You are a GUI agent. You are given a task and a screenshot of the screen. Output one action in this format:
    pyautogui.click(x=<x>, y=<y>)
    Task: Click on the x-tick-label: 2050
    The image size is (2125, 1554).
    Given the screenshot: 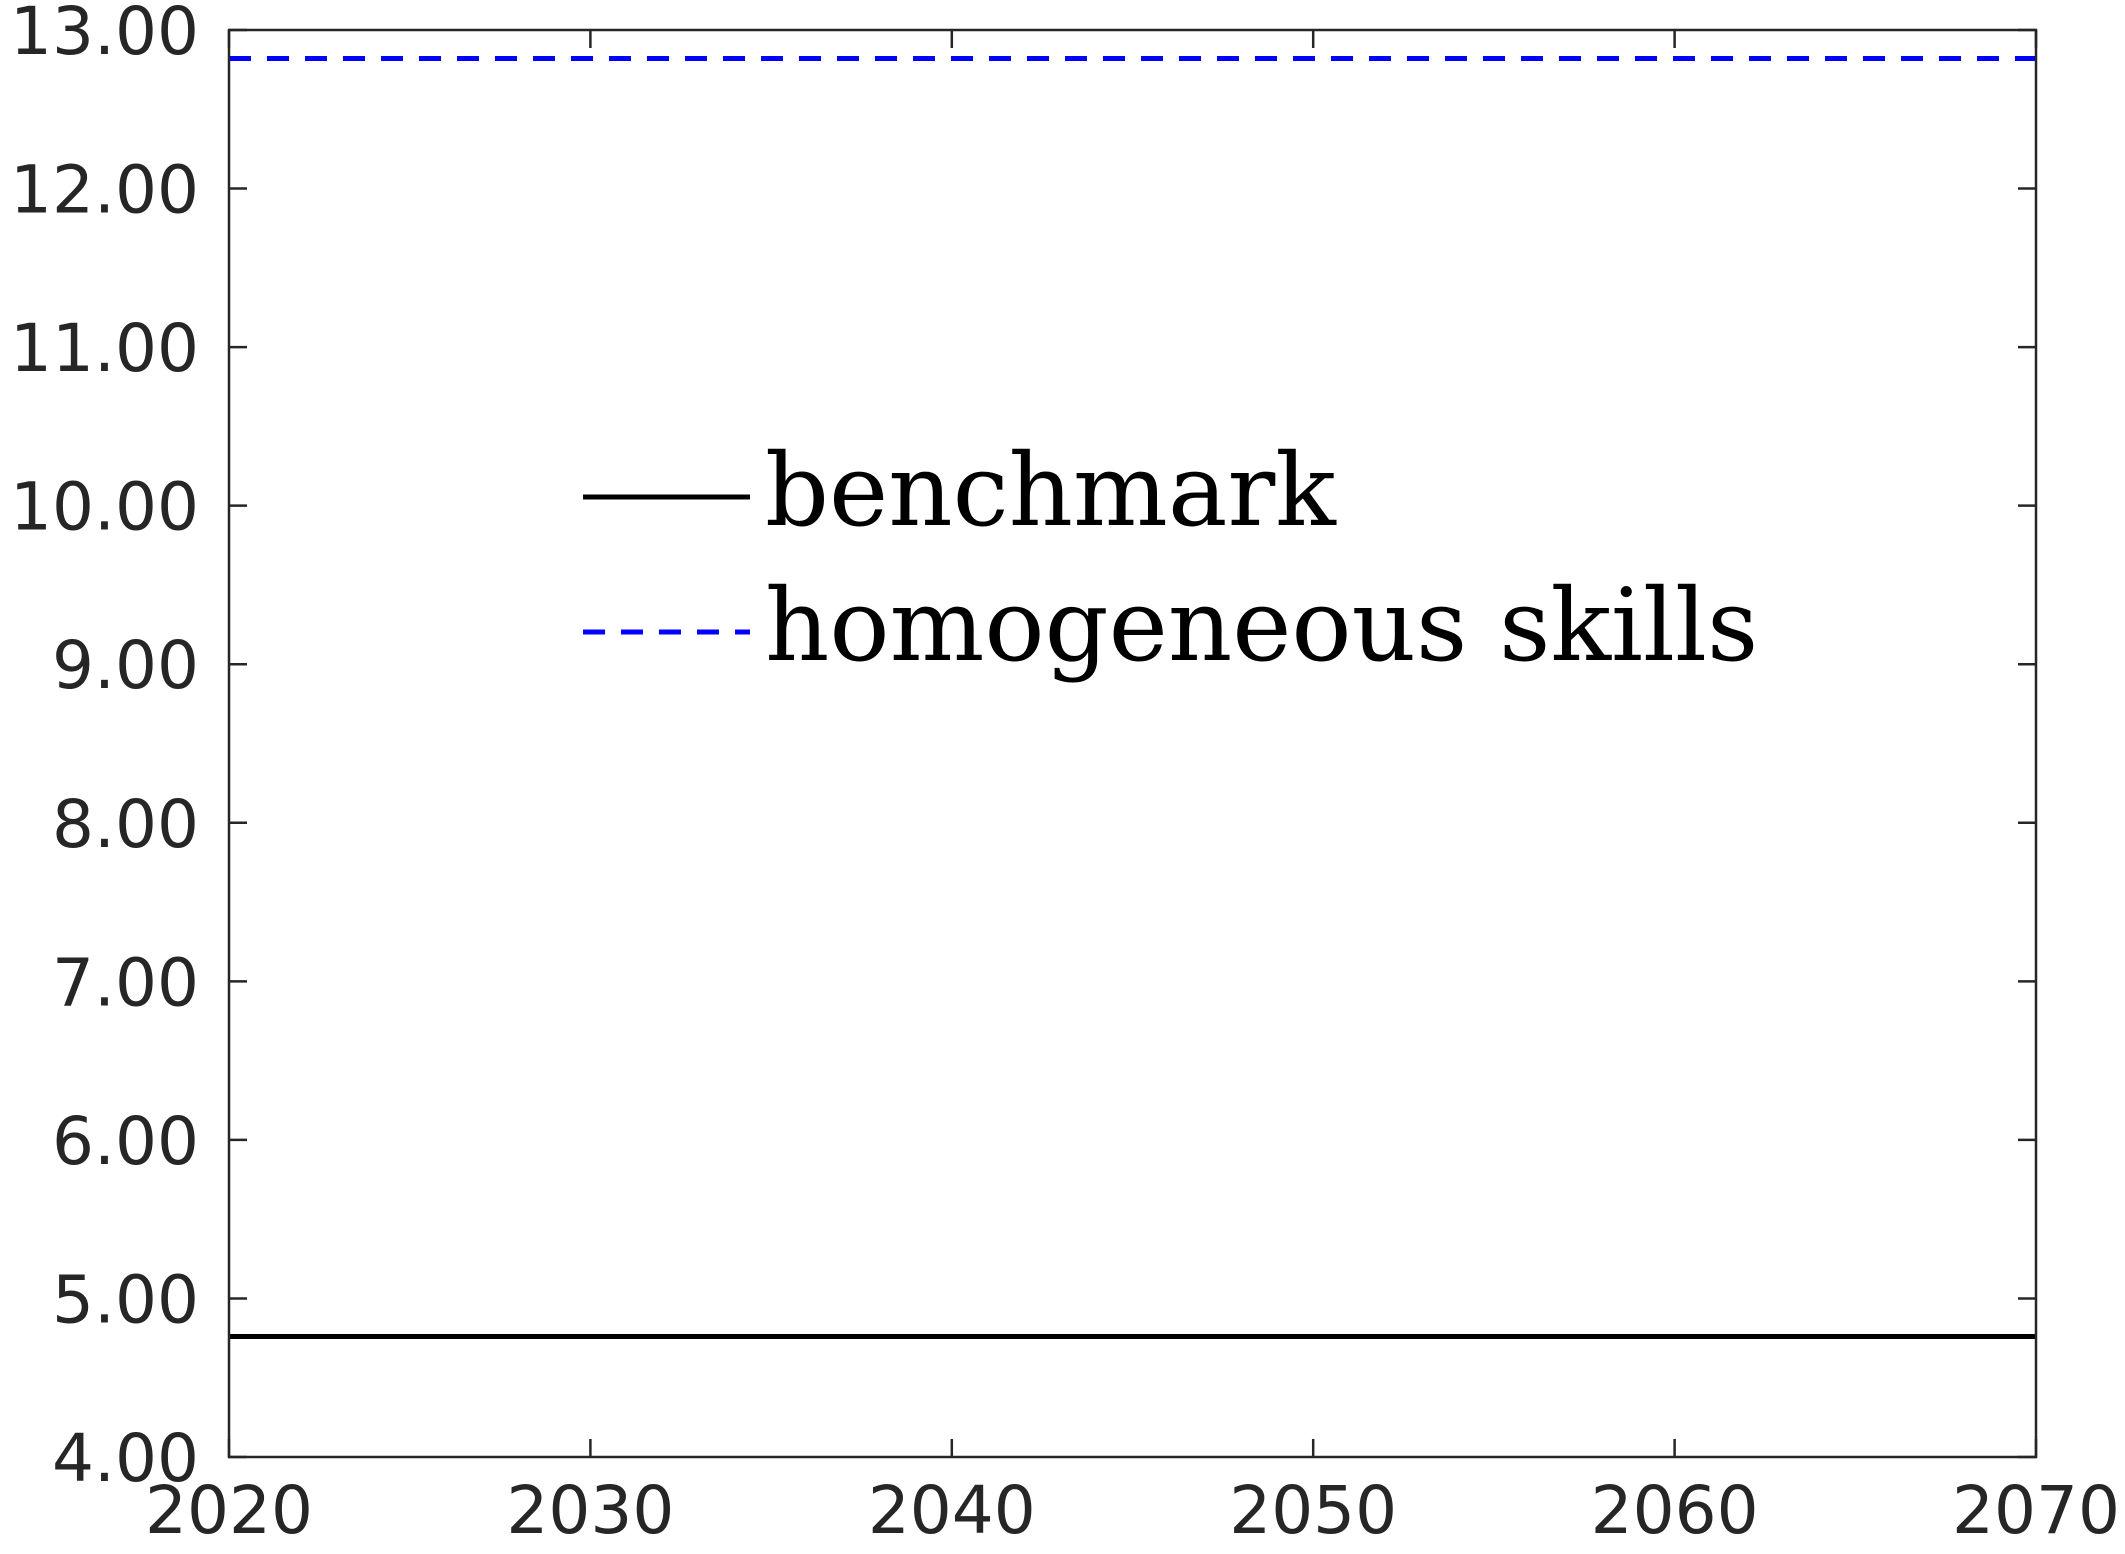 What is the action you would take?
    pyautogui.click(x=1313, y=1510)
    